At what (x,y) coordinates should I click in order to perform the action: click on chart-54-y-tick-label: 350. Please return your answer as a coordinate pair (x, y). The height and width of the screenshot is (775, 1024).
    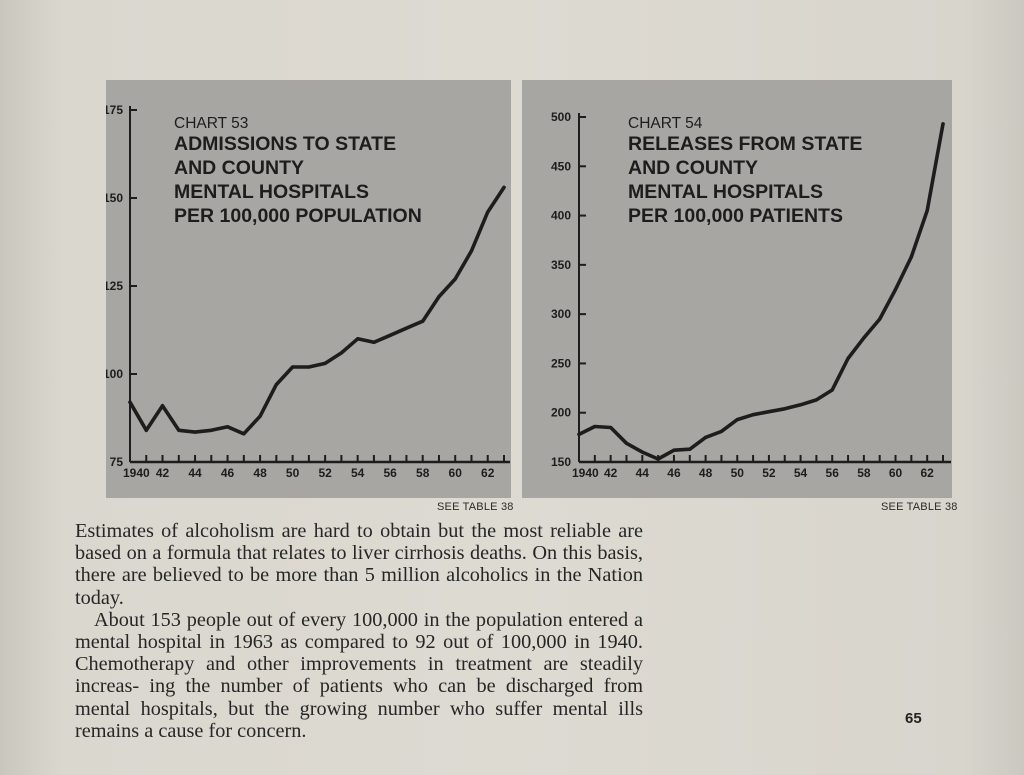
    Looking at the image, I should click on (561, 265).